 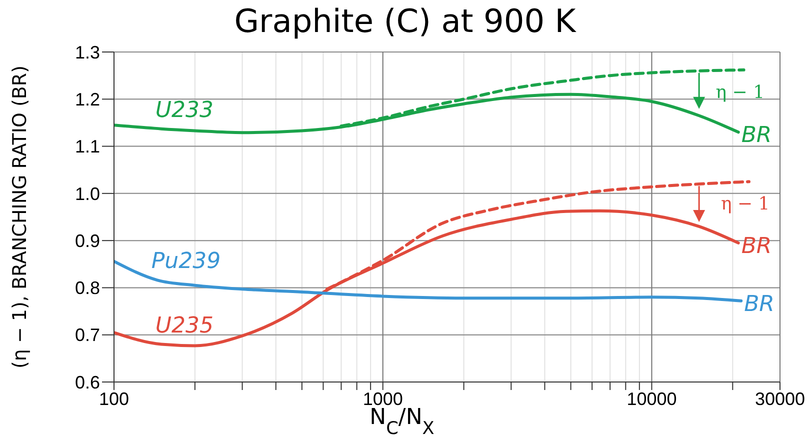 I want to click on y-tick-label: 0.7, so click(x=87, y=335).